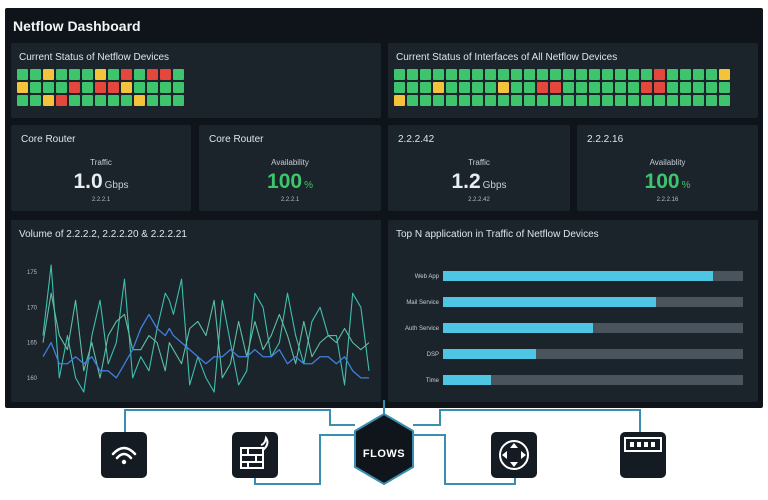 The image size is (768, 500). Describe the element at coordinates (667, 168) in the screenshot. I see `kpi-panel-2-2-2-16-availability: 2.2.2.16 Availablity 100% 2.2.2.16` at that location.